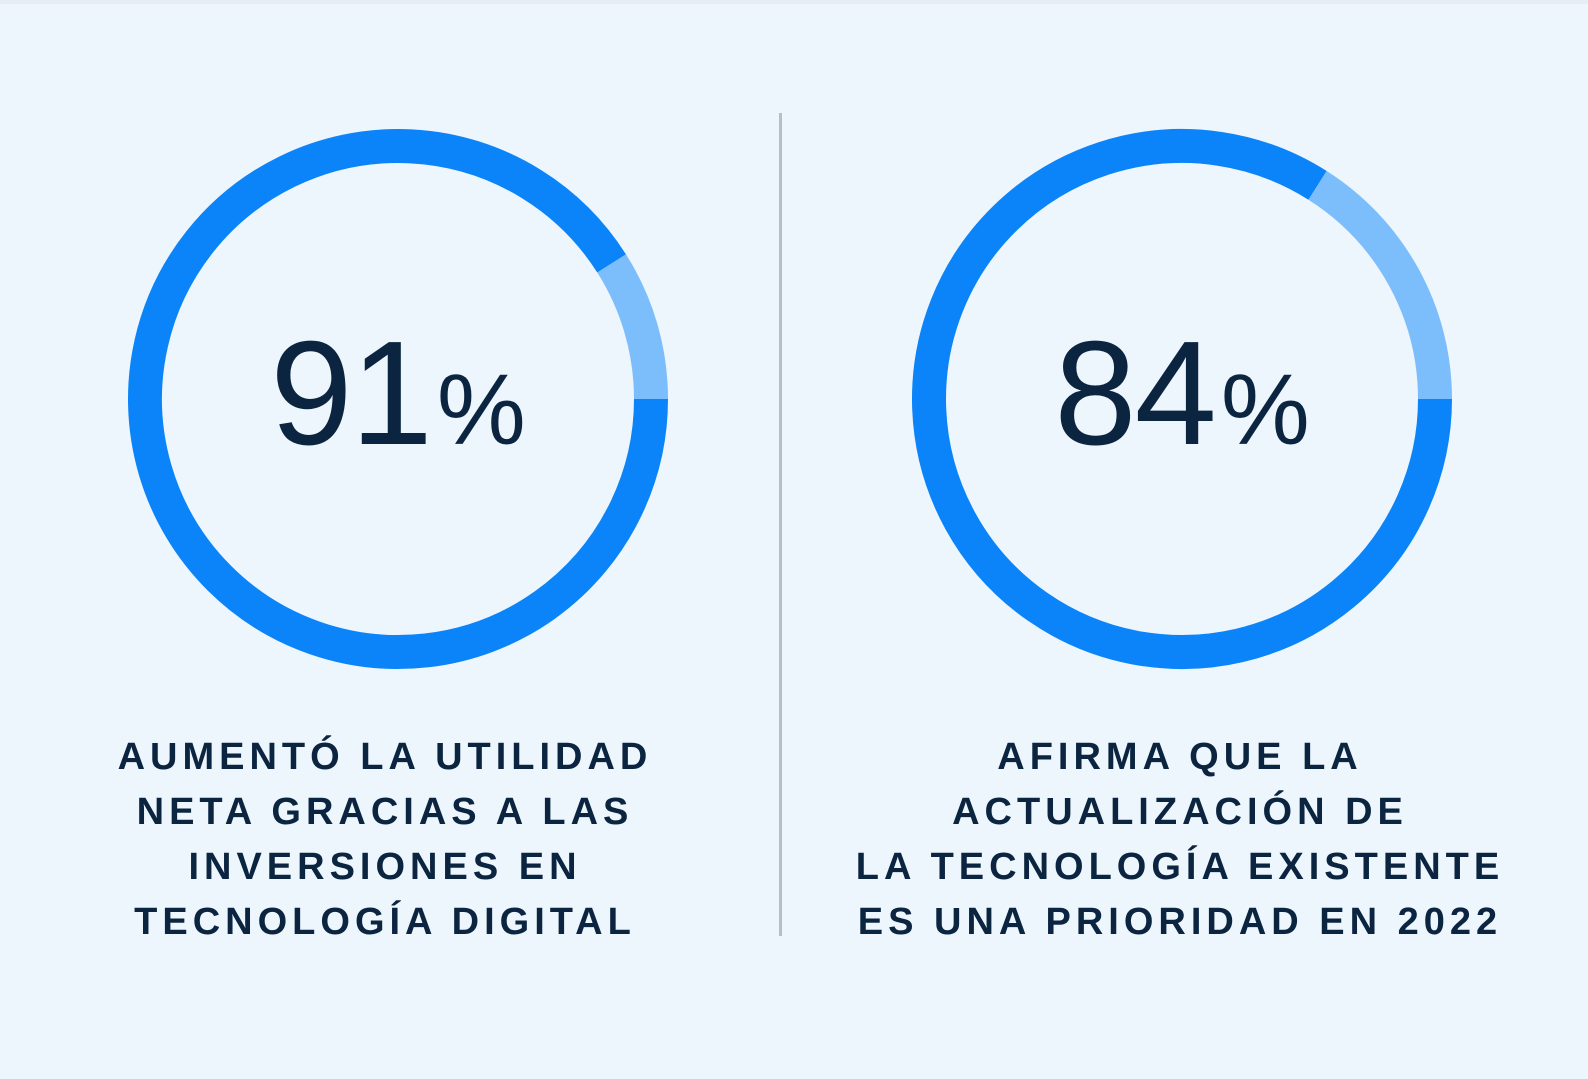 This screenshot has height=1079, width=1588. I want to click on top-rule, so click(794, 2).